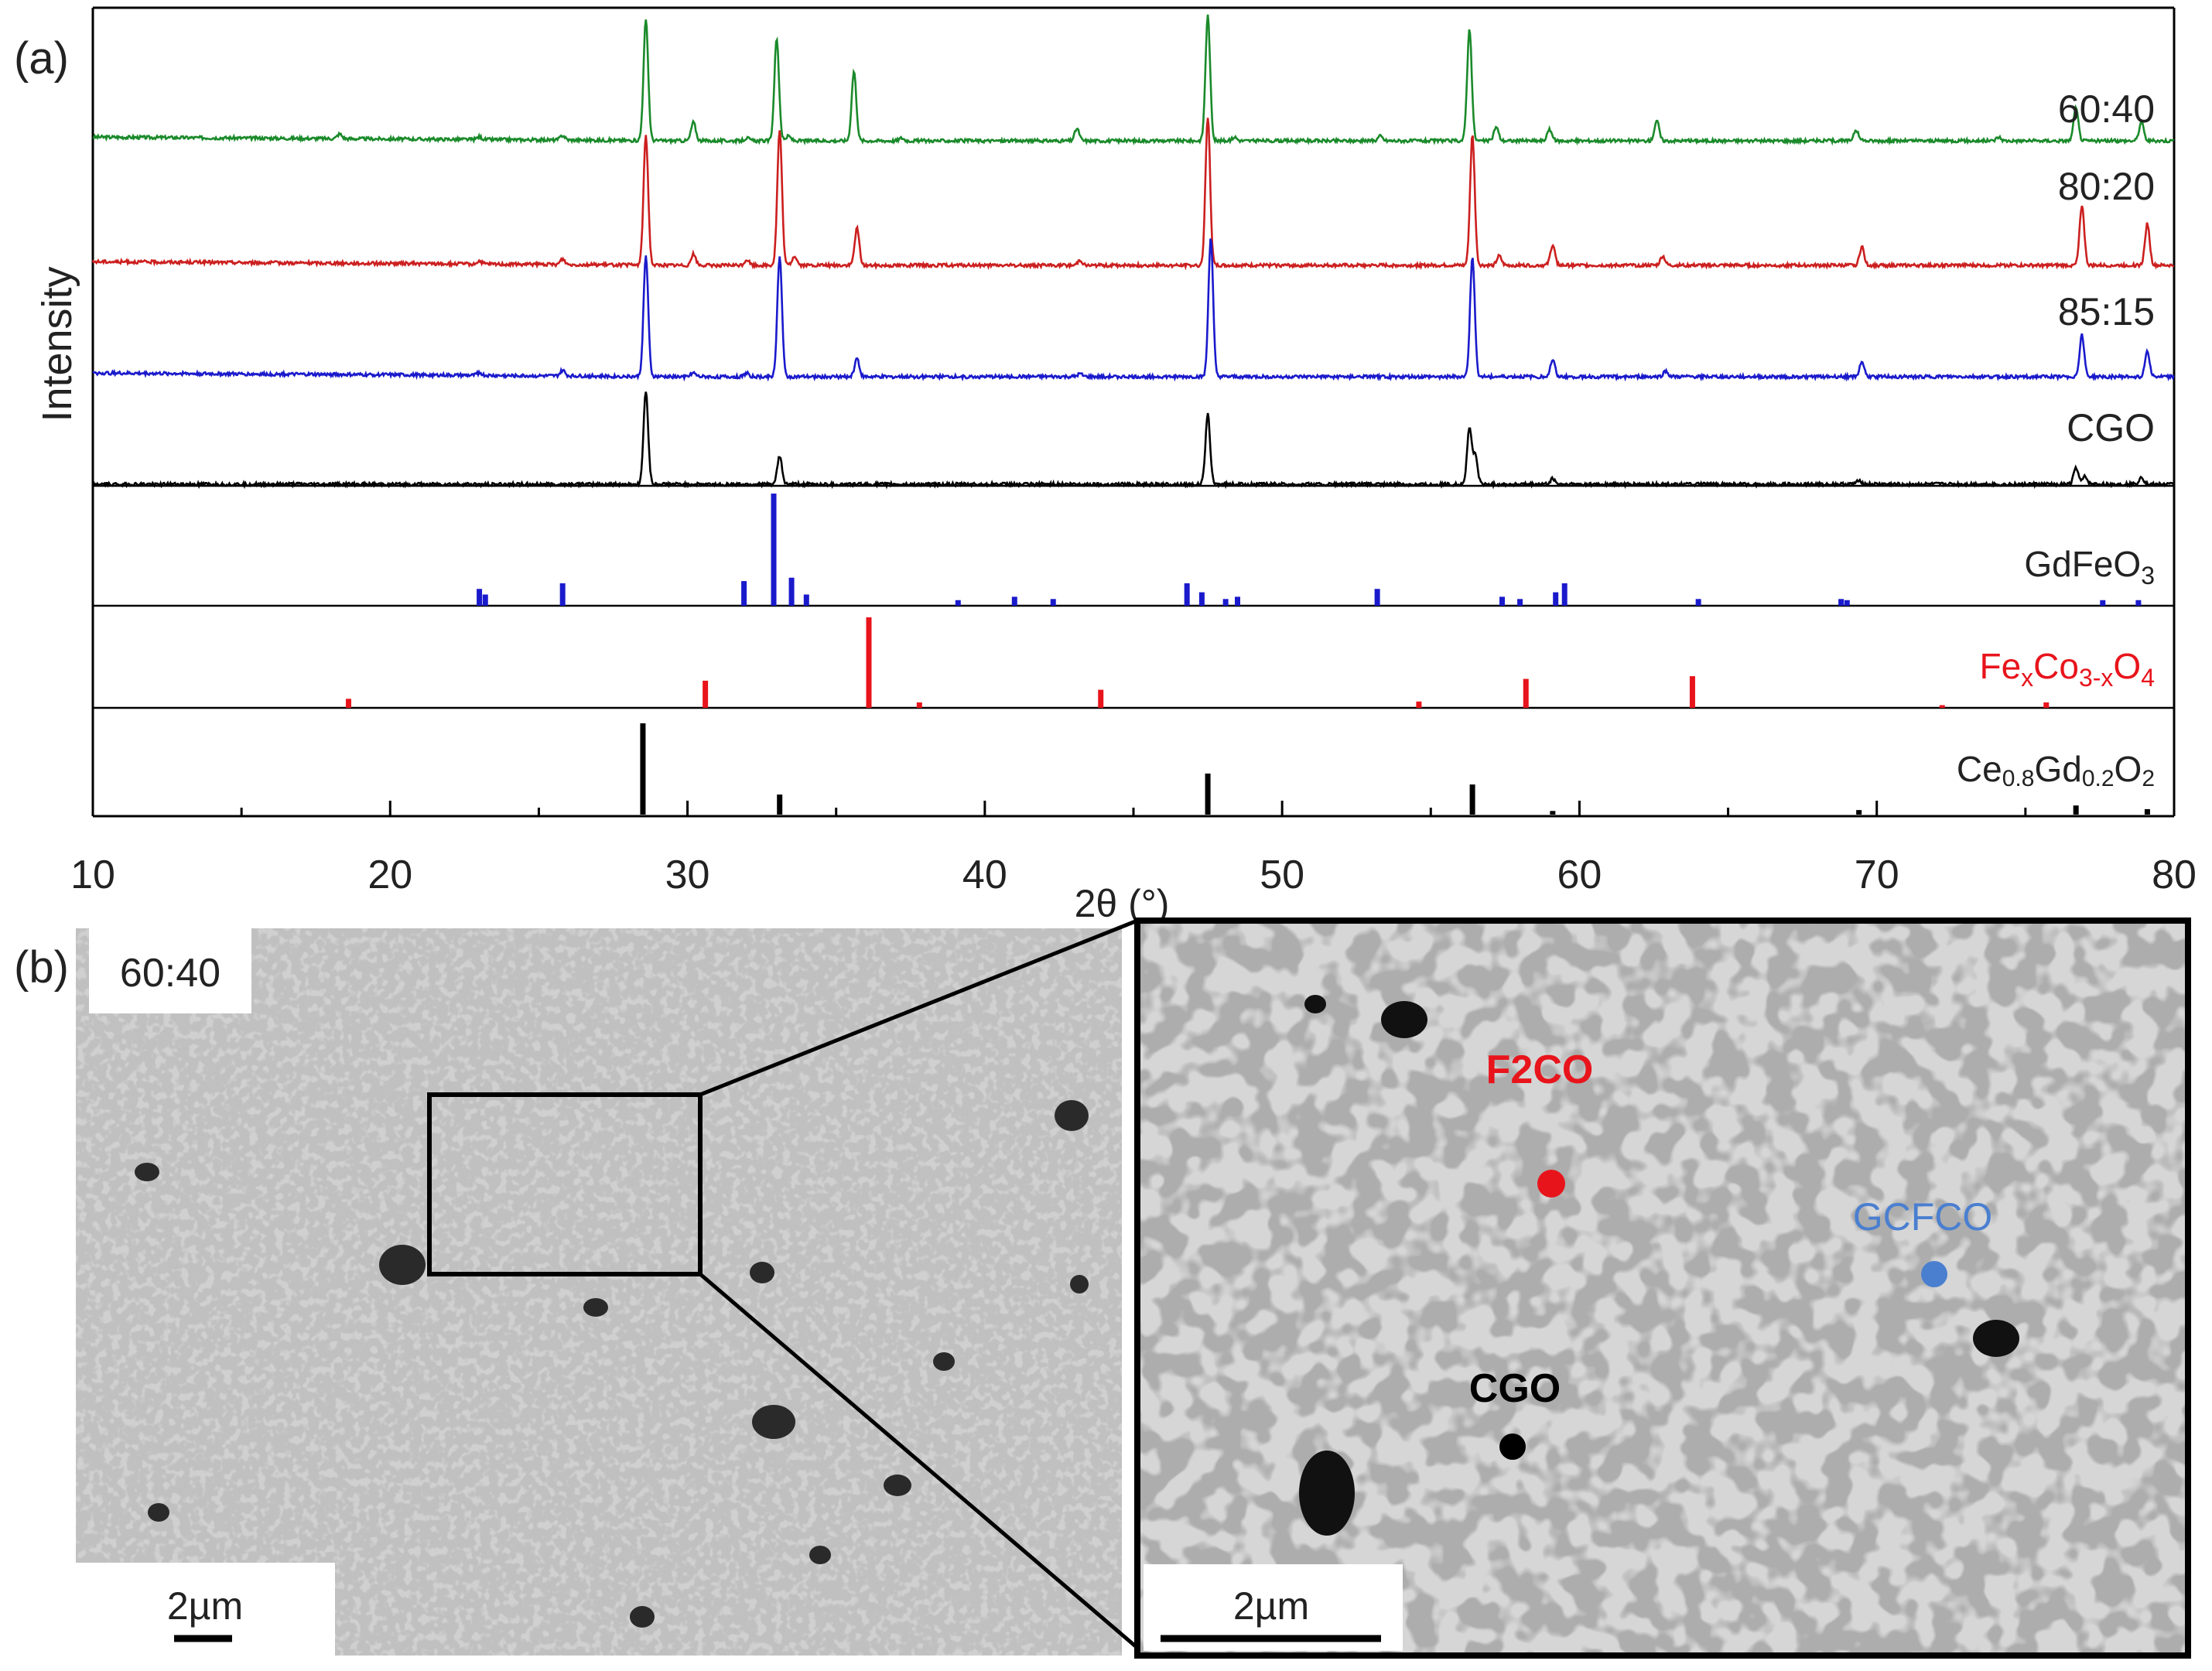 This screenshot has width=2212, height=1671. What do you see at coordinates (687, 875) in the screenshot?
I see `x-tick-label-30: 30` at bounding box center [687, 875].